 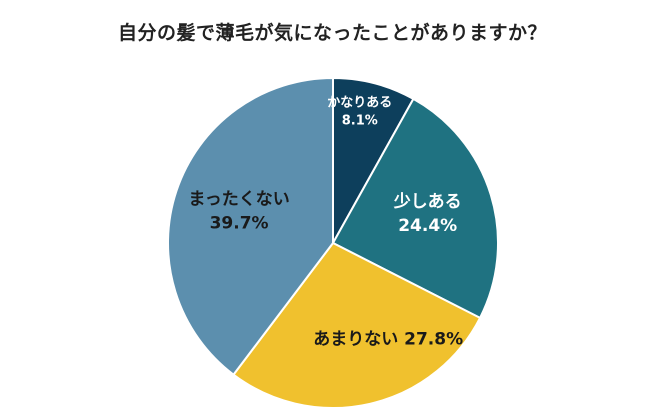 I want to click on slice-value-1: 8.1%, so click(x=360, y=121).